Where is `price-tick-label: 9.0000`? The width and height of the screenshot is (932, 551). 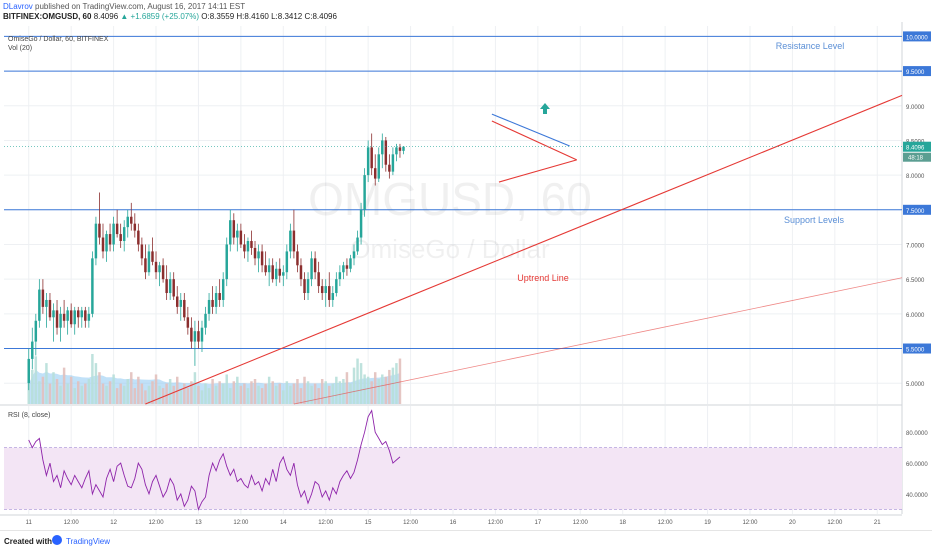
price-tick-label: 9.0000 is located at coordinates (915, 108).